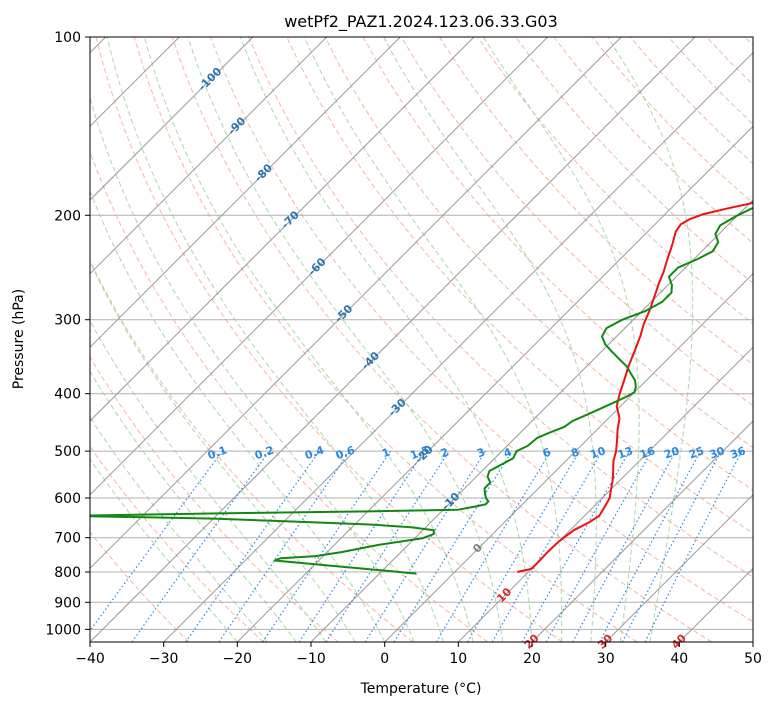 This screenshot has height=708, width=775. Describe the element at coordinates (264, 452) in the screenshot. I see `mixing-ratio-label: 0.2` at that location.